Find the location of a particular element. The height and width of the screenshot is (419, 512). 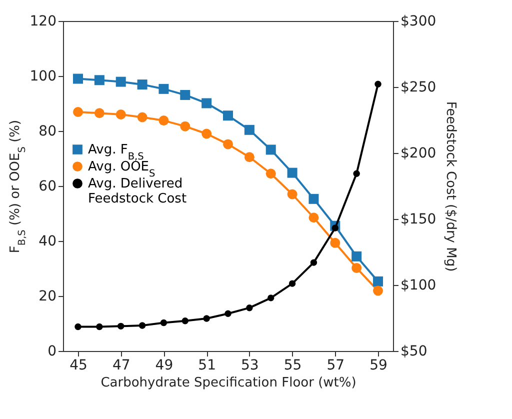

y-tick-label: 60 is located at coordinates (47, 186).